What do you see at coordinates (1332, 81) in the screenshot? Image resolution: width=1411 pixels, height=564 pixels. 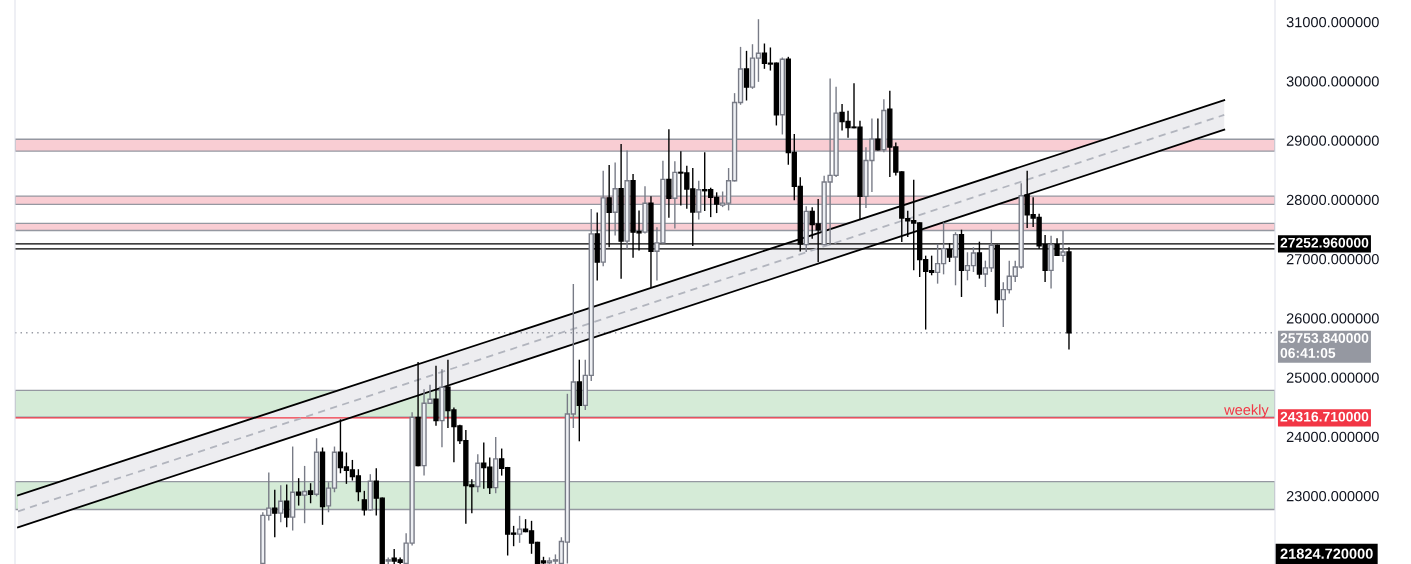 I see `y-tick-label: 30000.000000` at bounding box center [1332, 81].